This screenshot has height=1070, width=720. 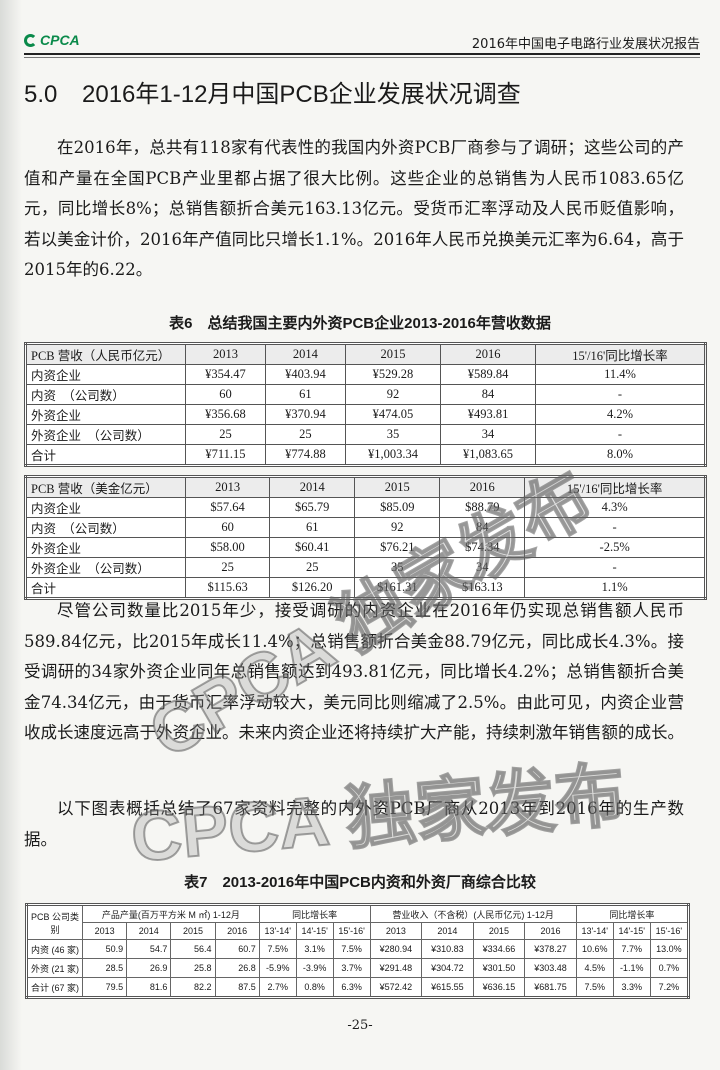 I want to click on table-cell: 6.3%, so click(x=351, y=987).